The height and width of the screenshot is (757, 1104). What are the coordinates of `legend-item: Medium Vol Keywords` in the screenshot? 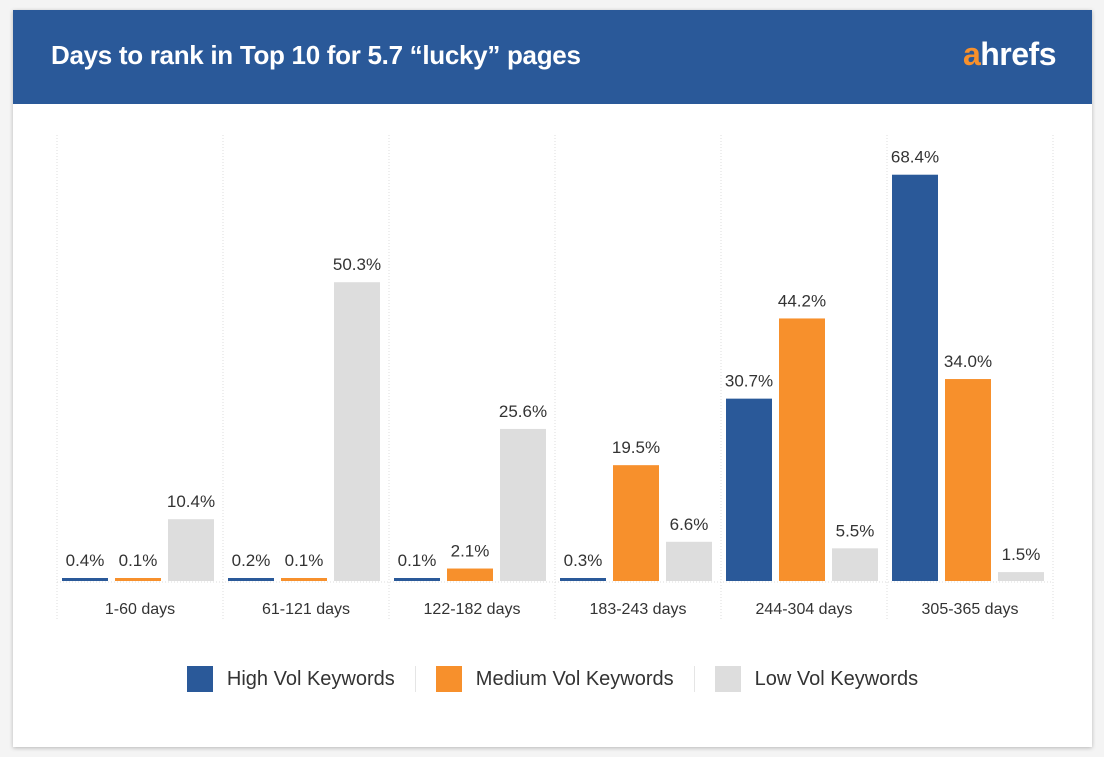 It's located at (554, 679).